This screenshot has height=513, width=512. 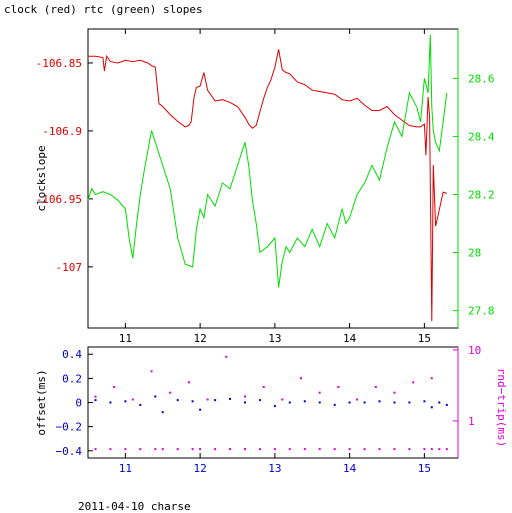 What do you see at coordinates (474, 253) in the screenshot?
I see `top-y2-tick-label: 28` at bounding box center [474, 253].